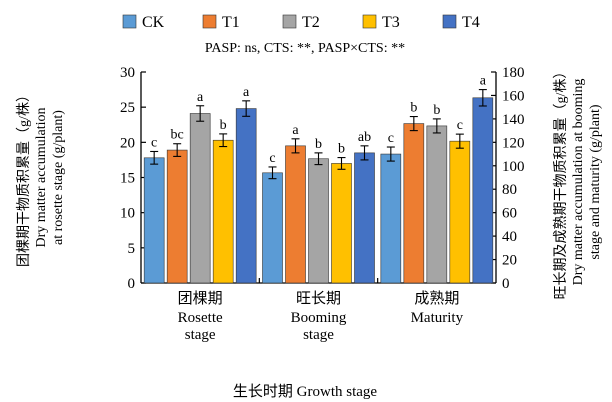  What do you see at coordinates (509, 261) in the screenshot?
I see `y-right-tick-label: 20` at bounding box center [509, 261].